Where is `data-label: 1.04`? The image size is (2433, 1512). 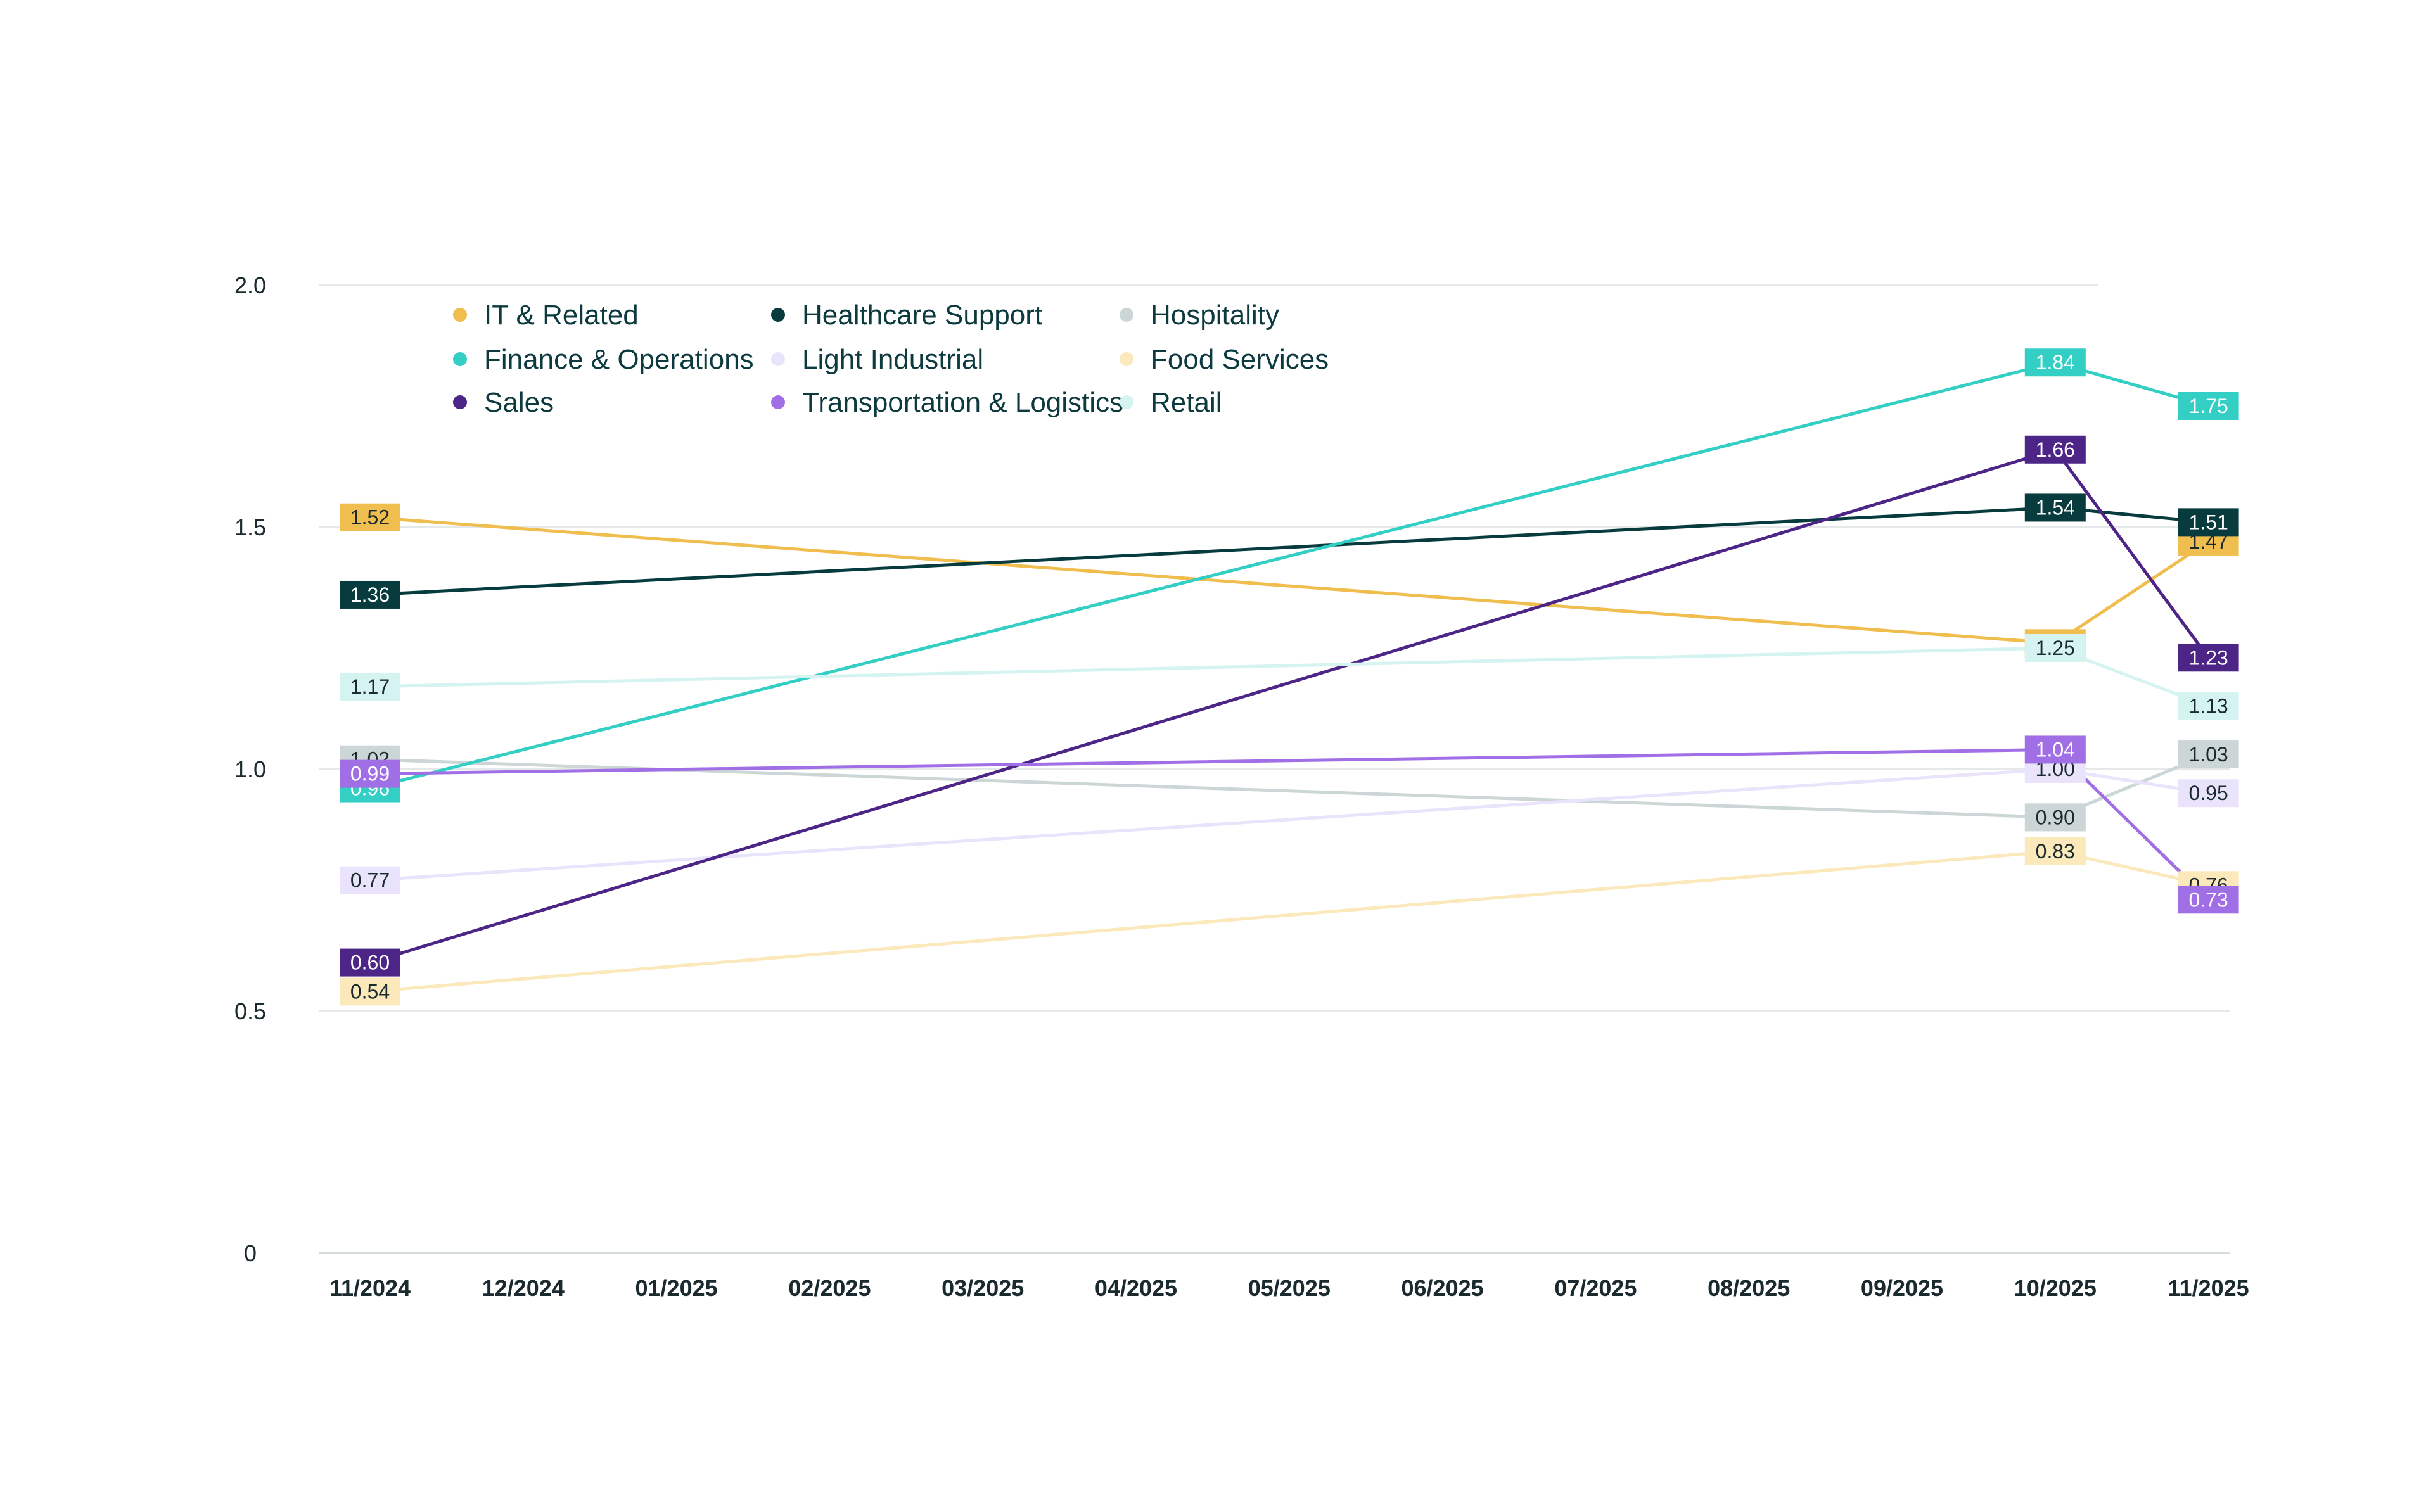
data-label: 1.04 is located at coordinates (2055, 749).